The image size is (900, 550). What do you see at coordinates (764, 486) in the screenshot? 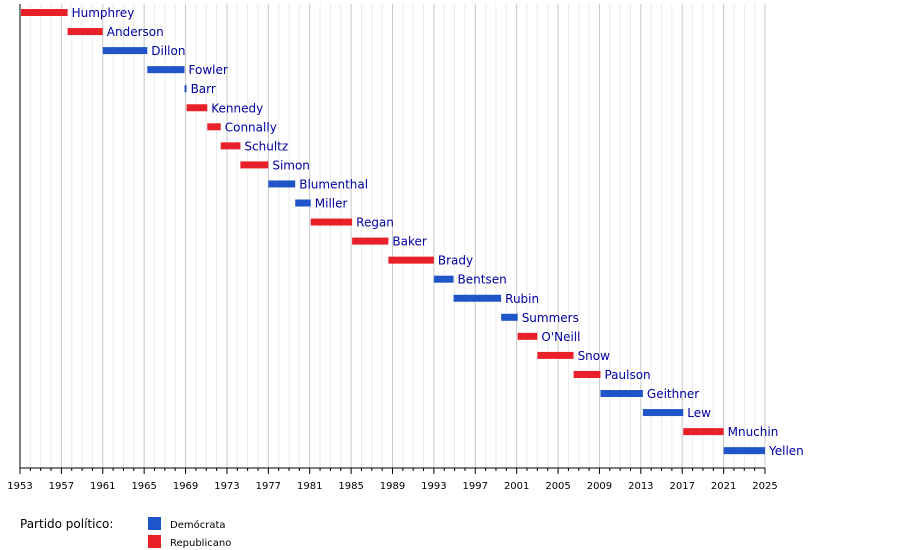
I see `x-tick-label: 2025` at bounding box center [764, 486].